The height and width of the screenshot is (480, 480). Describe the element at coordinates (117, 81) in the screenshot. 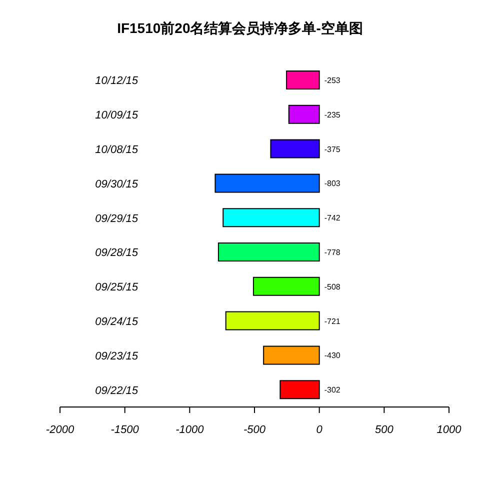

I see `y-tick-label: 10/12/15` at that location.